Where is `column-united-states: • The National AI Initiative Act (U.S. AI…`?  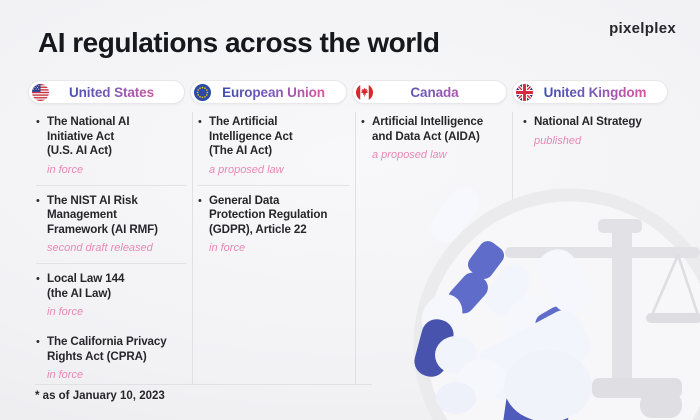 column-united-states: • The National AI Initiative Act (U.S. AI… is located at coordinates (111, 251).